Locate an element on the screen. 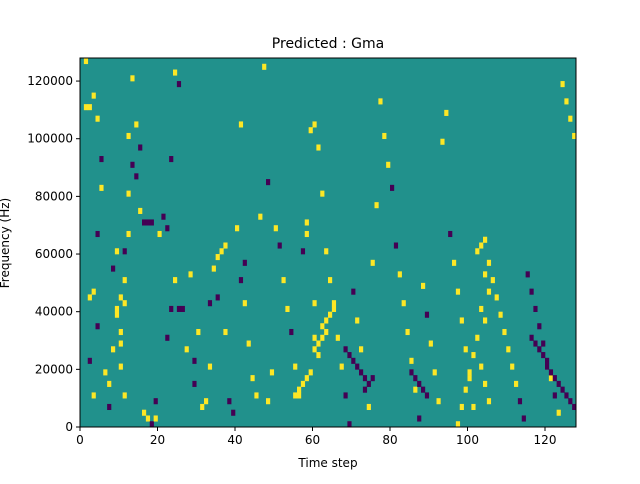 The image size is (640, 484). x-tick-label: 120 is located at coordinates (545, 440).